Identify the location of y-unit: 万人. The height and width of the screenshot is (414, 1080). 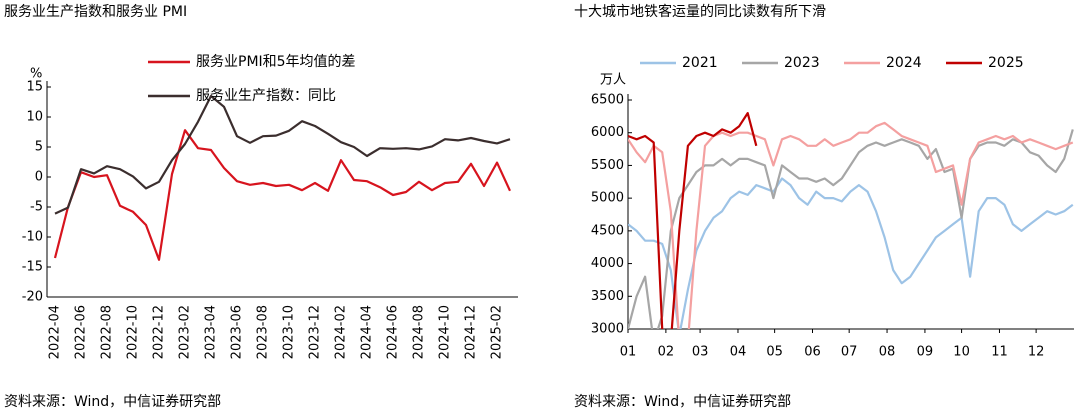
(613, 80).